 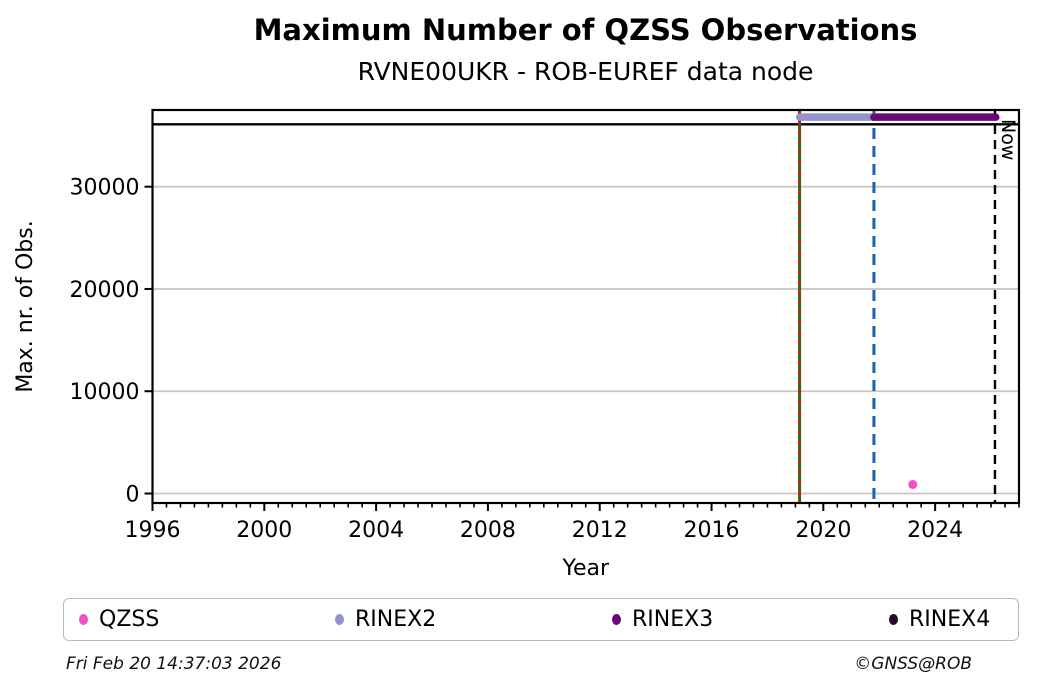 I want to click on legend-item-rinex4: RINEX4, so click(x=939, y=619).